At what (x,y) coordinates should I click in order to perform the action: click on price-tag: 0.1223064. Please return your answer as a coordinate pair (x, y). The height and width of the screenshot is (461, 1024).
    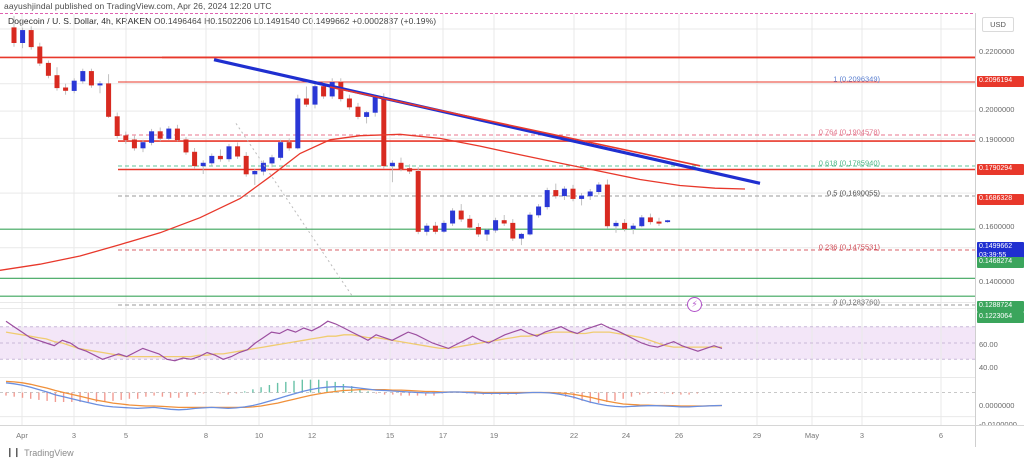
    Looking at the image, I should click on (1000, 317).